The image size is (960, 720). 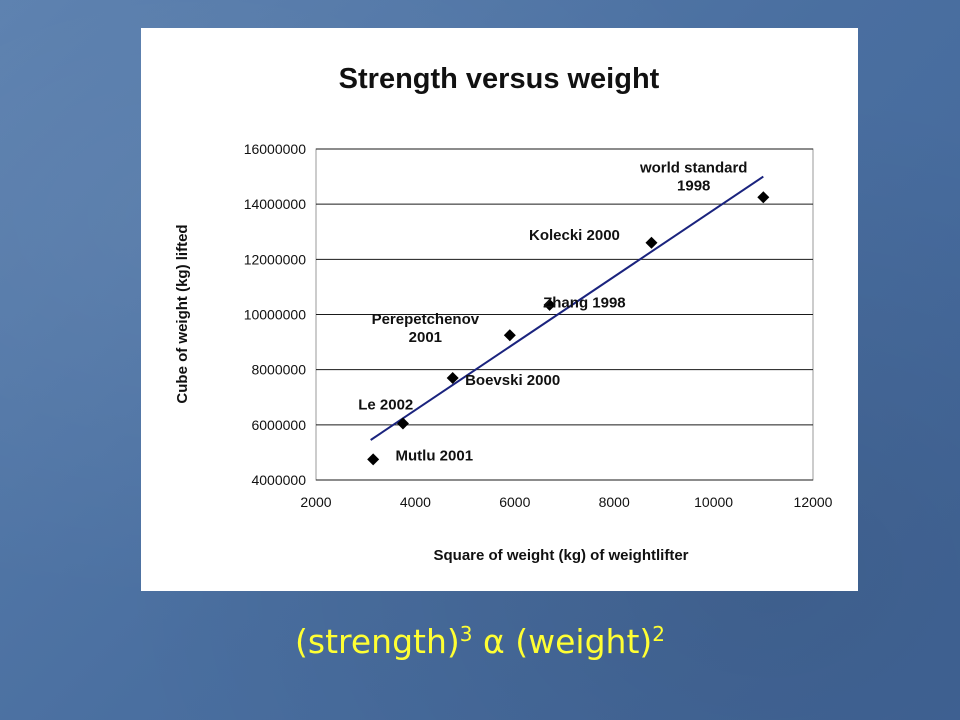 What do you see at coordinates (574, 235) in the screenshot?
I see `point-annotation: Kolecki 2000` at bounding box center [574, 235].